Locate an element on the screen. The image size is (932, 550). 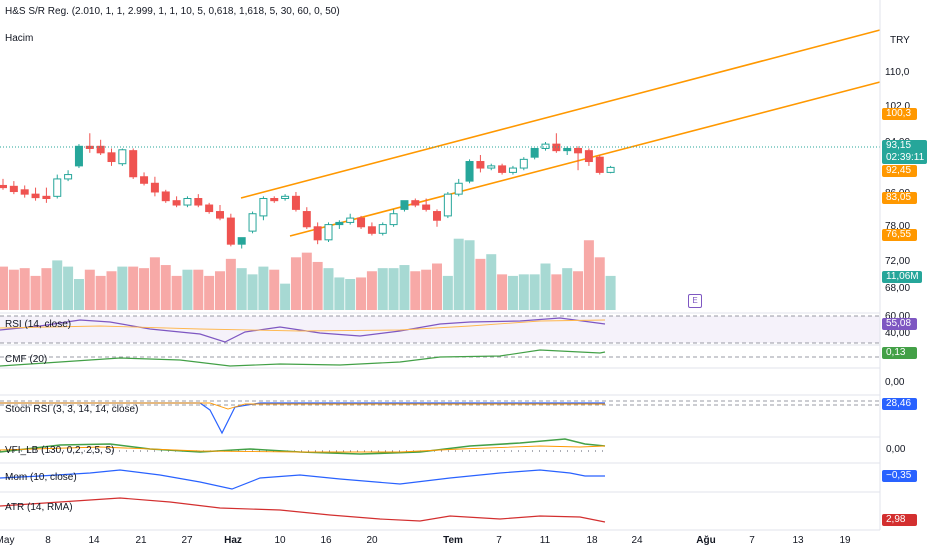
bar-countdown: 02:39:11 is located at coordinates (905, 157).